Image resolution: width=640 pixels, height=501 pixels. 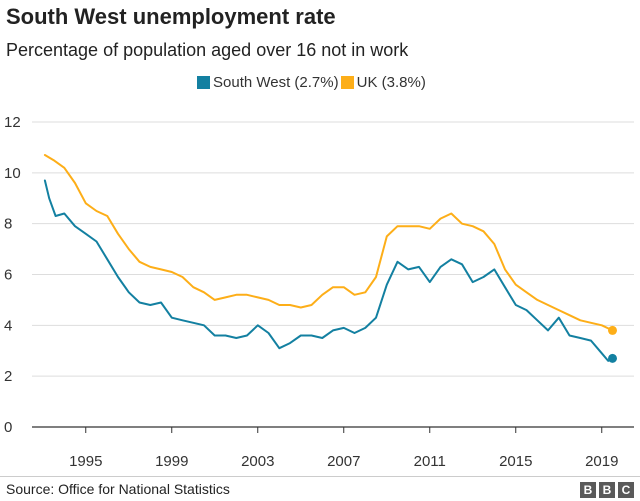 What do you see at coordinates (347, 82) in the screenshot?
I see `legend-swatch-uk` at bounding box center [347, 82].